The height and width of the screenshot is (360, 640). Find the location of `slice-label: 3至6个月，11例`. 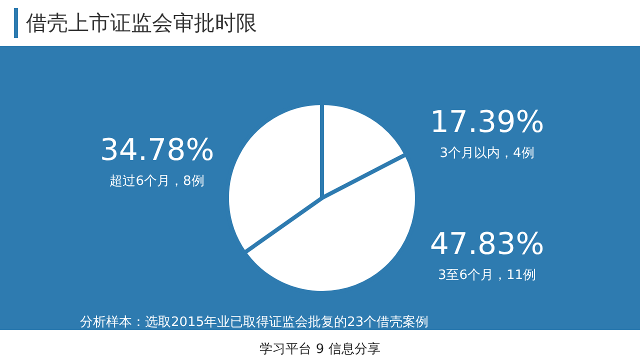

slice-label: 3至6个月，11例 is located at coordinates (487, 275).